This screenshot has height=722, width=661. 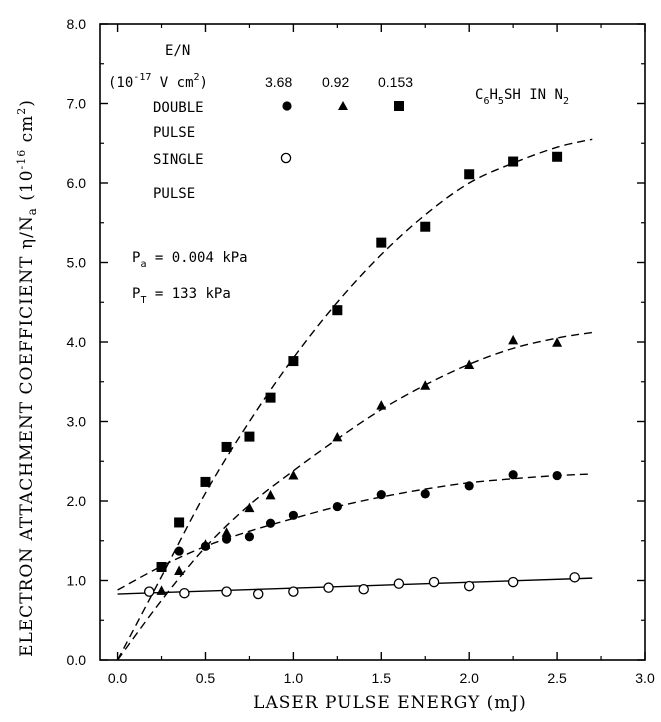 What do you see at coordinates (77, 422) in the screenshot?
I see `y-tick-label: 3.0` at bounding box center [77, 422].